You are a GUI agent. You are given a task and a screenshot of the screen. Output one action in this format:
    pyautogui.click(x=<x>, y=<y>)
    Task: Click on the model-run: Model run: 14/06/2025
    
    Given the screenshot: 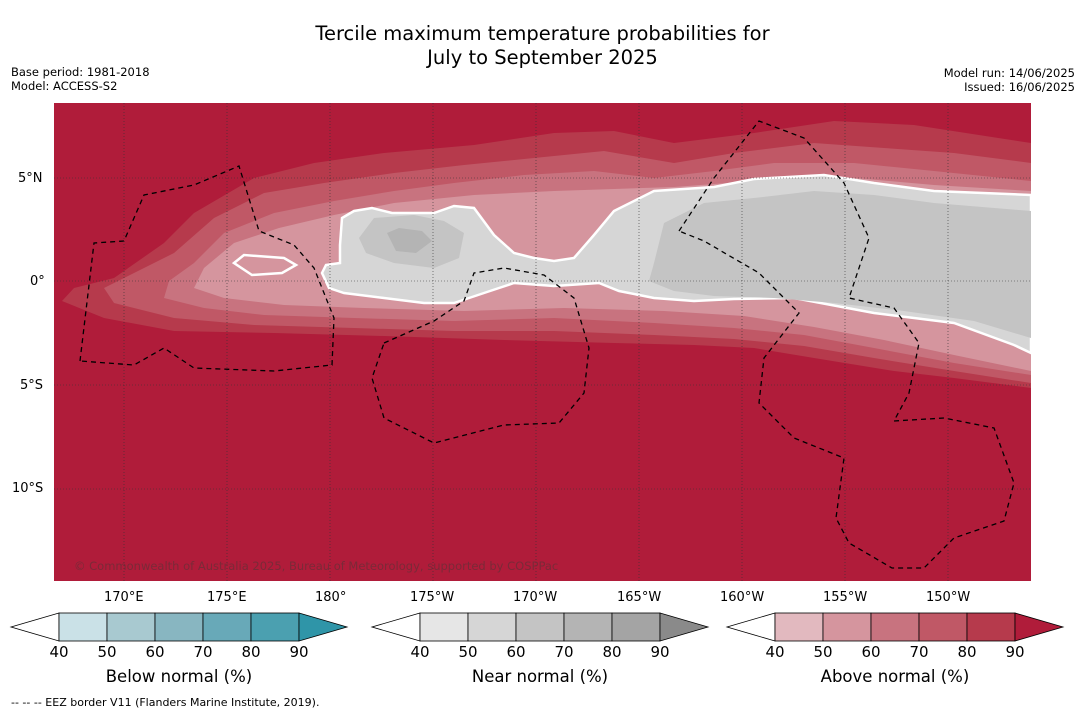 What is the action you would take?
    pyautogui.click(x=1009, y=73)
    